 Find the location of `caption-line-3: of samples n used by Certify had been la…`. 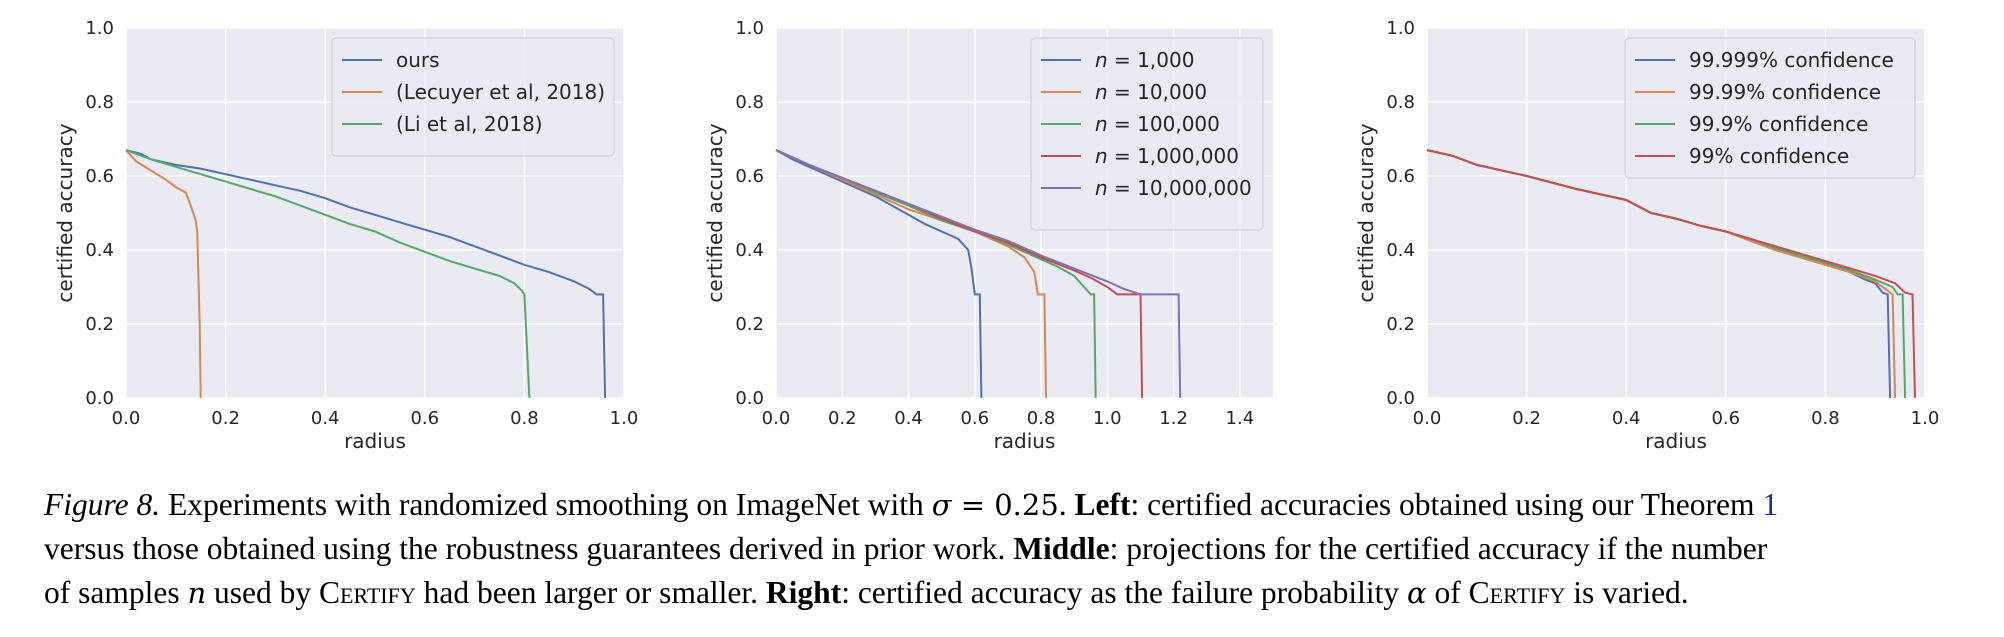

caption-line-3: of samples n used by Certify had been la… is located at coordinates (1019, 593).